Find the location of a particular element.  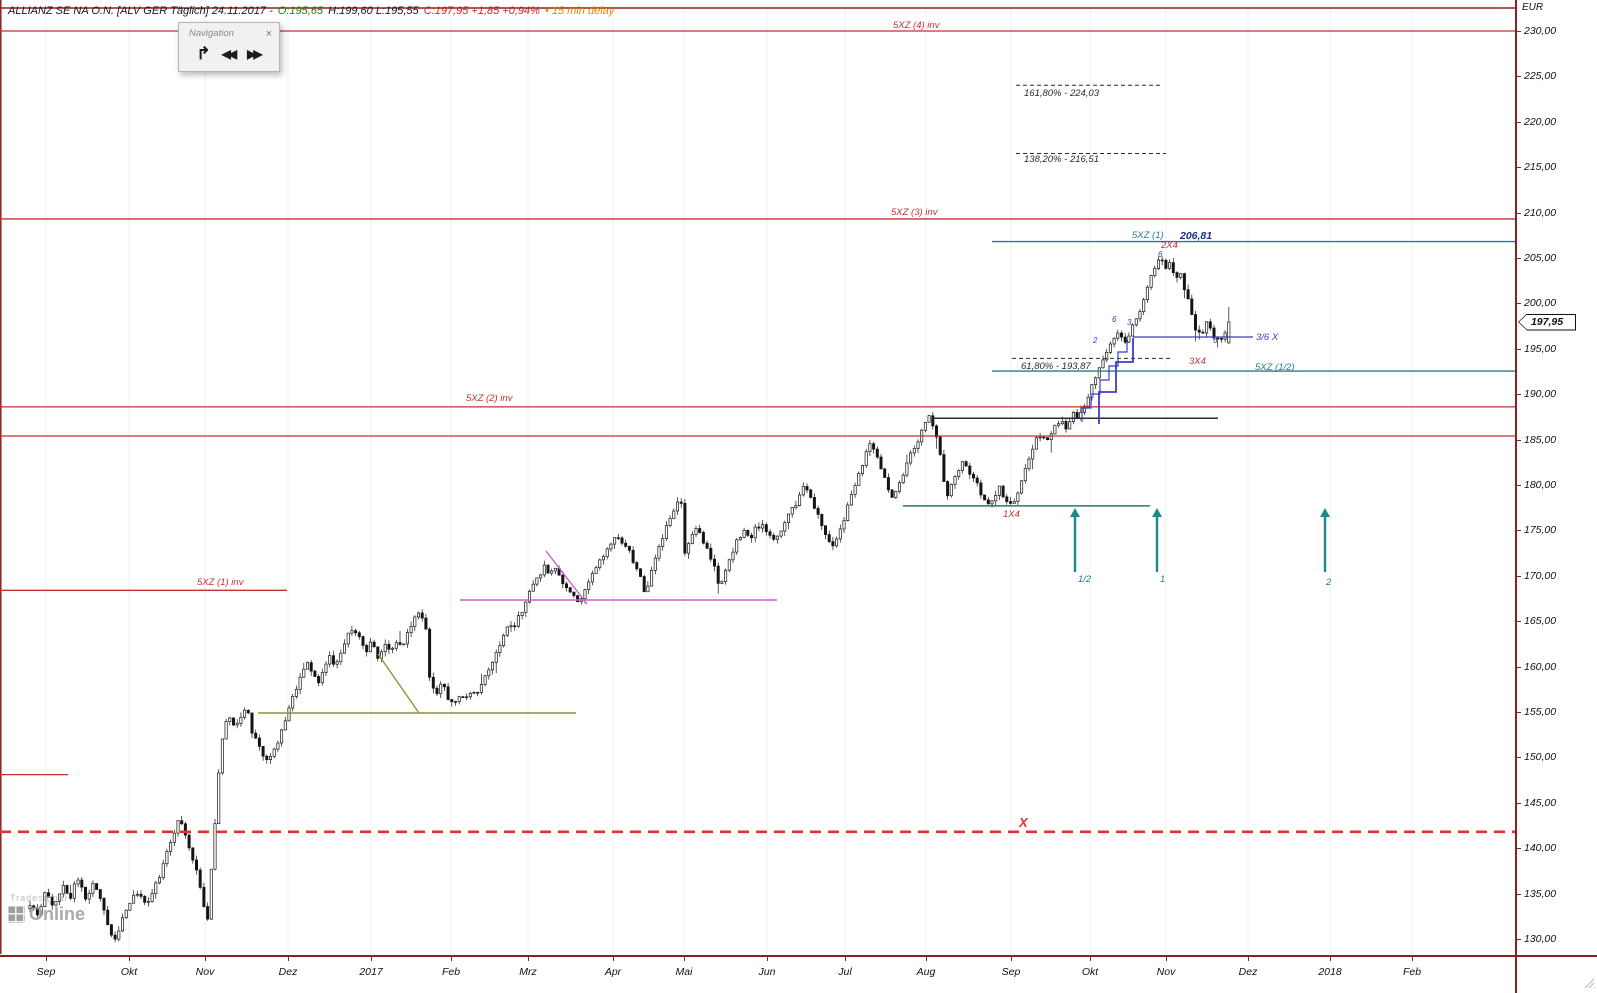

y-tick-label: 185,00 is located at coordinates (1540, 439).